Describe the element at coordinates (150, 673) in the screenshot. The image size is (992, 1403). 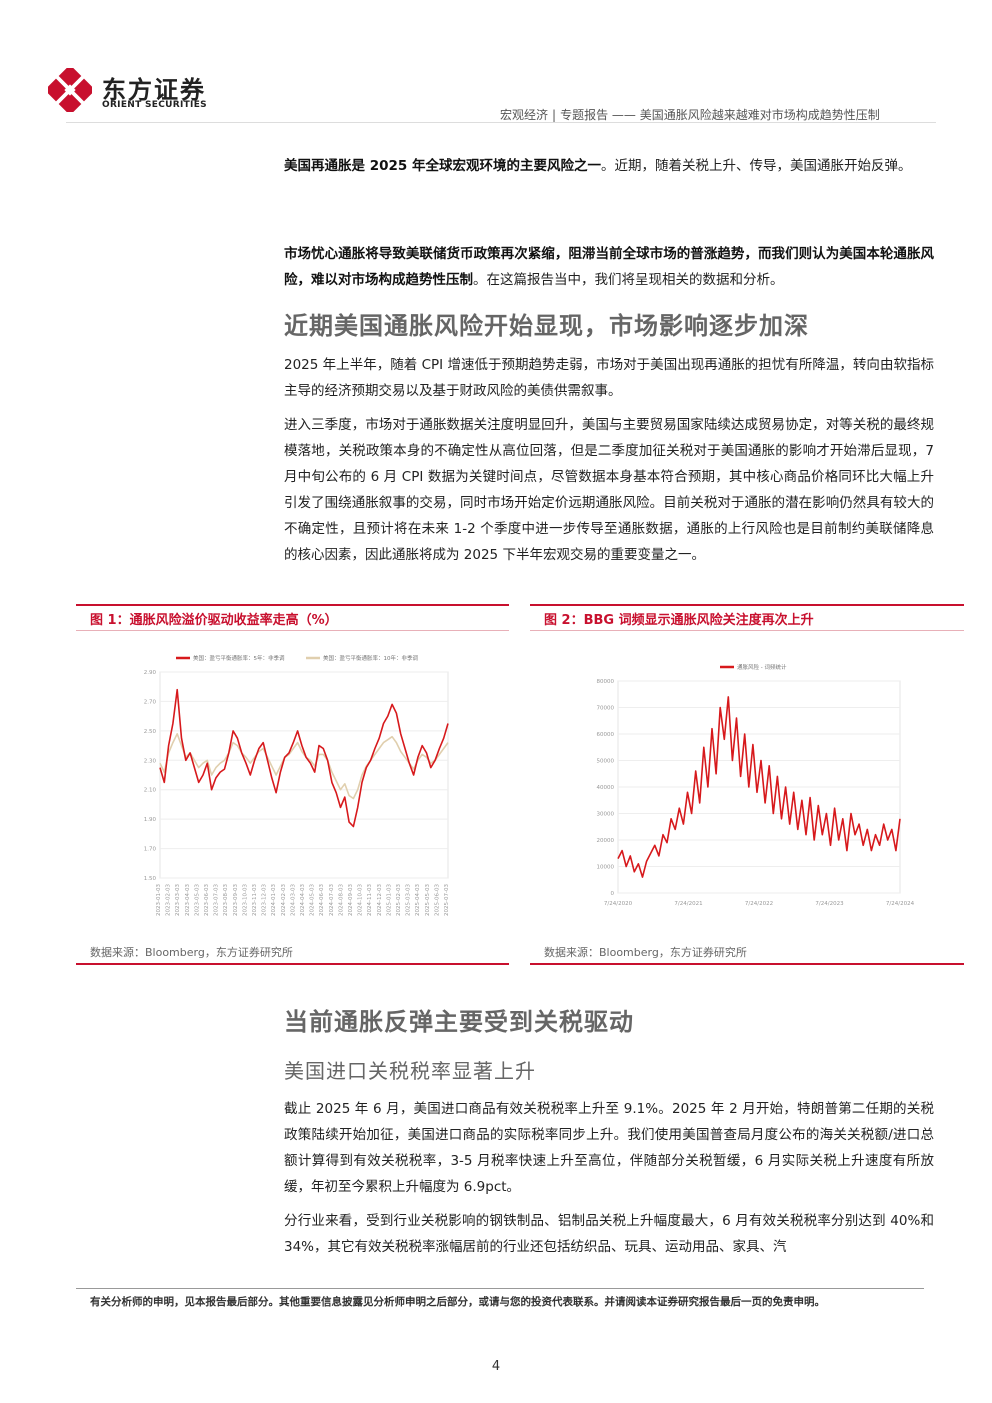
I see `y-tick-label: 2.90` at that location.